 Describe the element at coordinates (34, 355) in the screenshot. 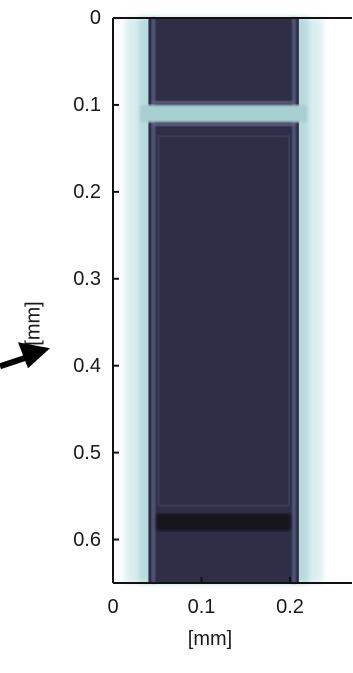

I see `arrow-head` at that location.